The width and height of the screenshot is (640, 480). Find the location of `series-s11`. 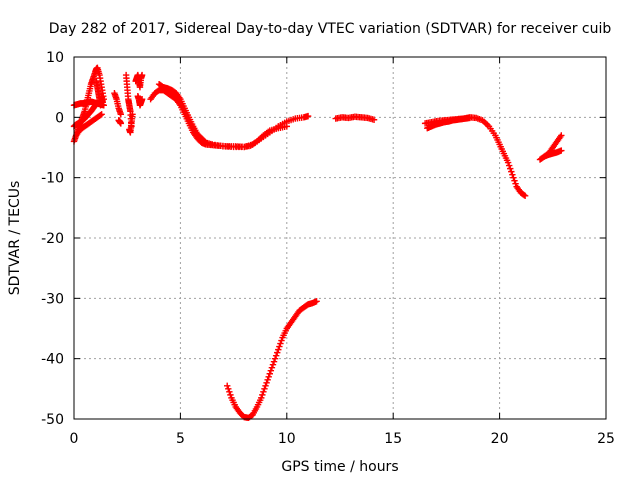

series-s11 is located at coordinates (140, 101).